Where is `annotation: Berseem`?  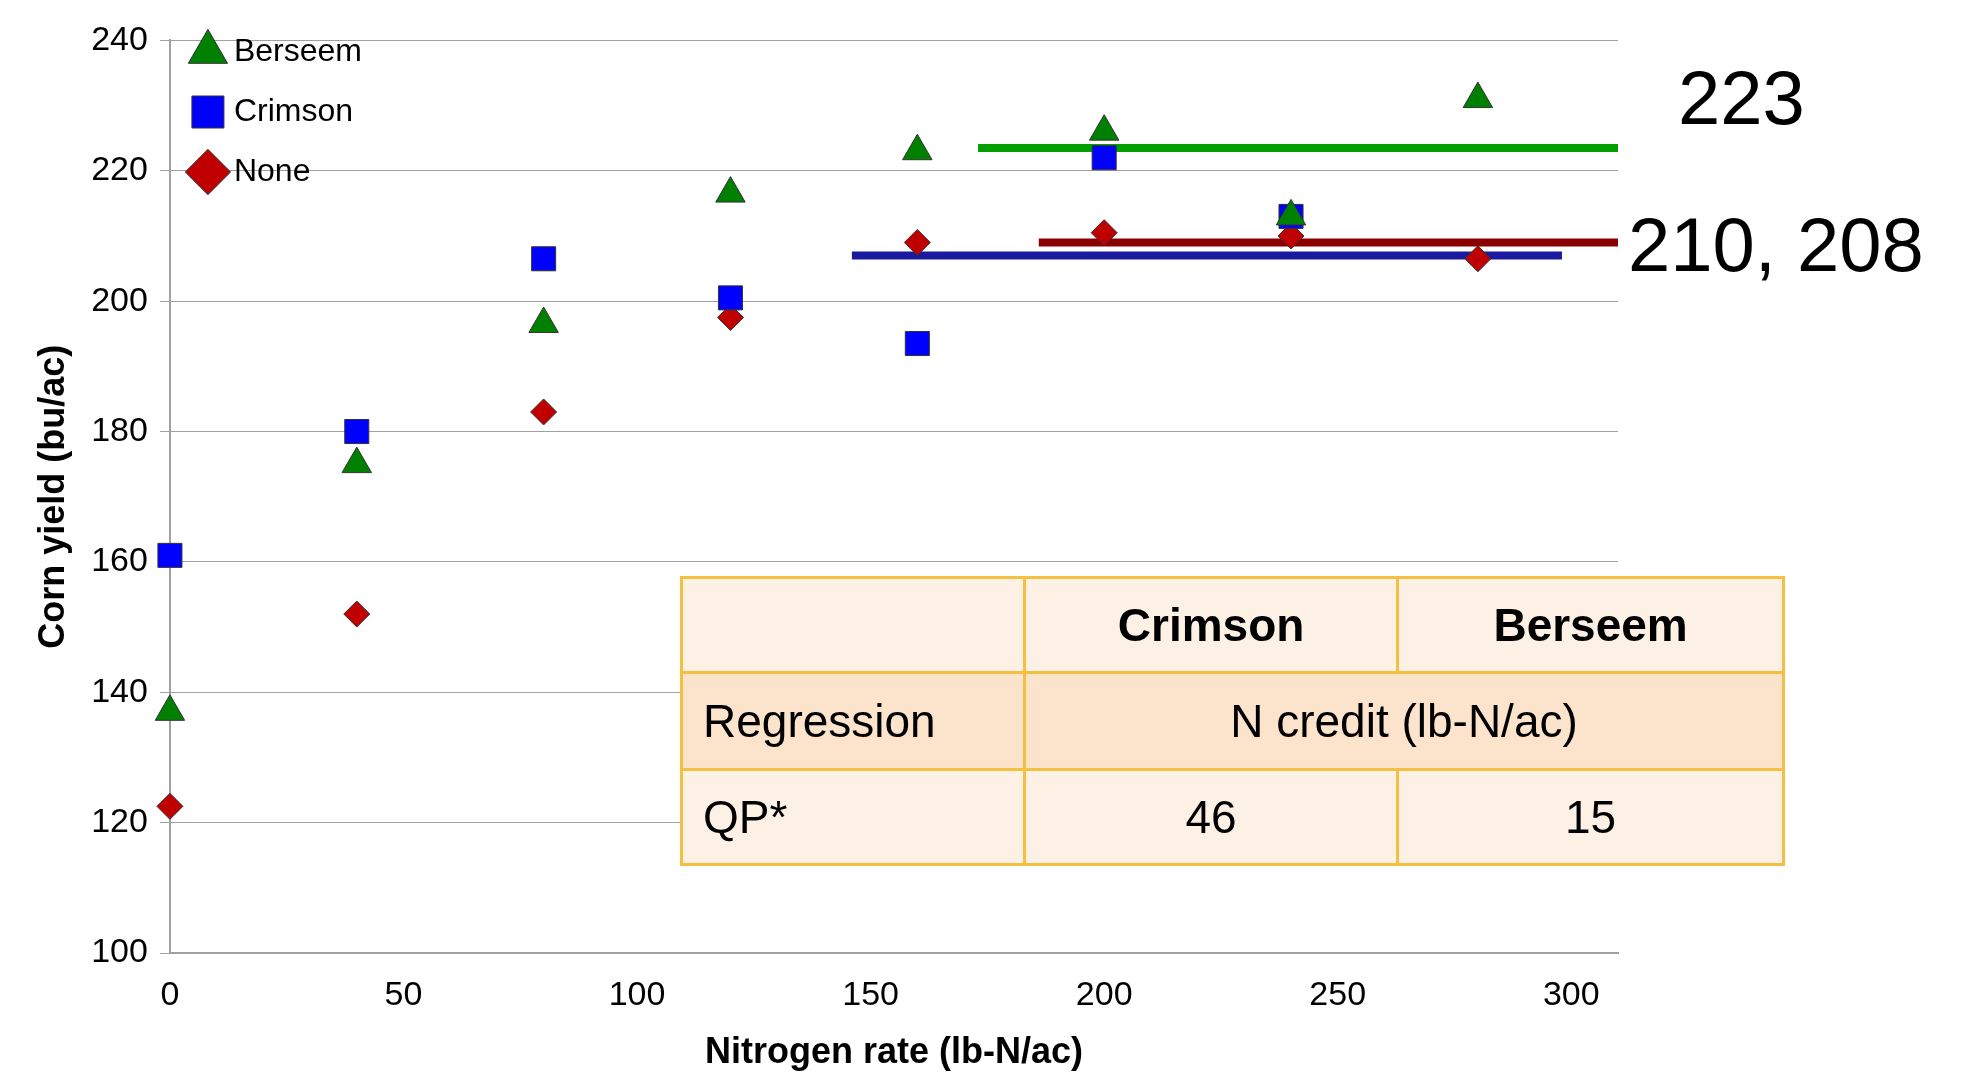
annotation: Berseem is located at coordinates (1590, 625).